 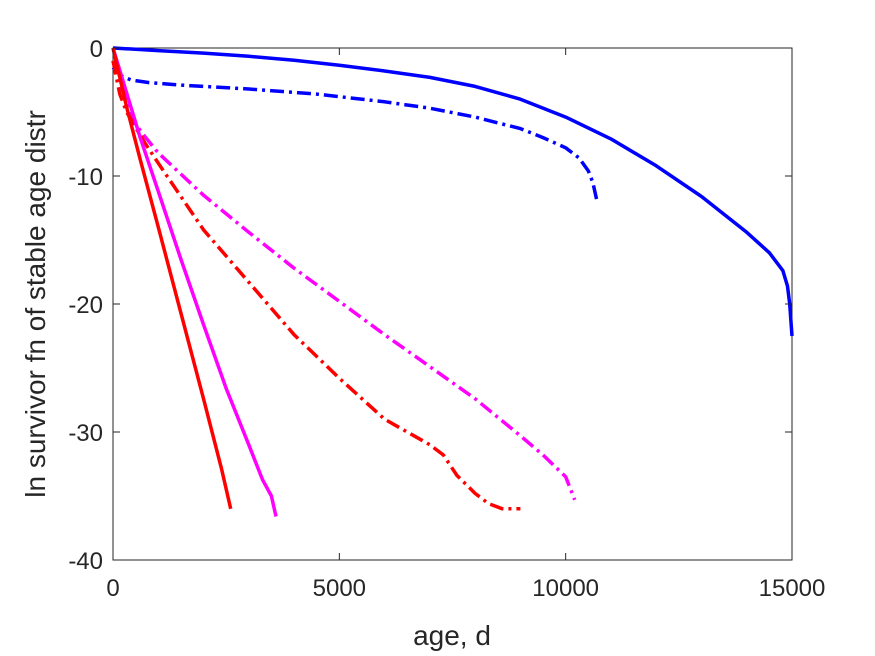 I want to click on x-tick-label: 5000, so click(x=339, y=588).